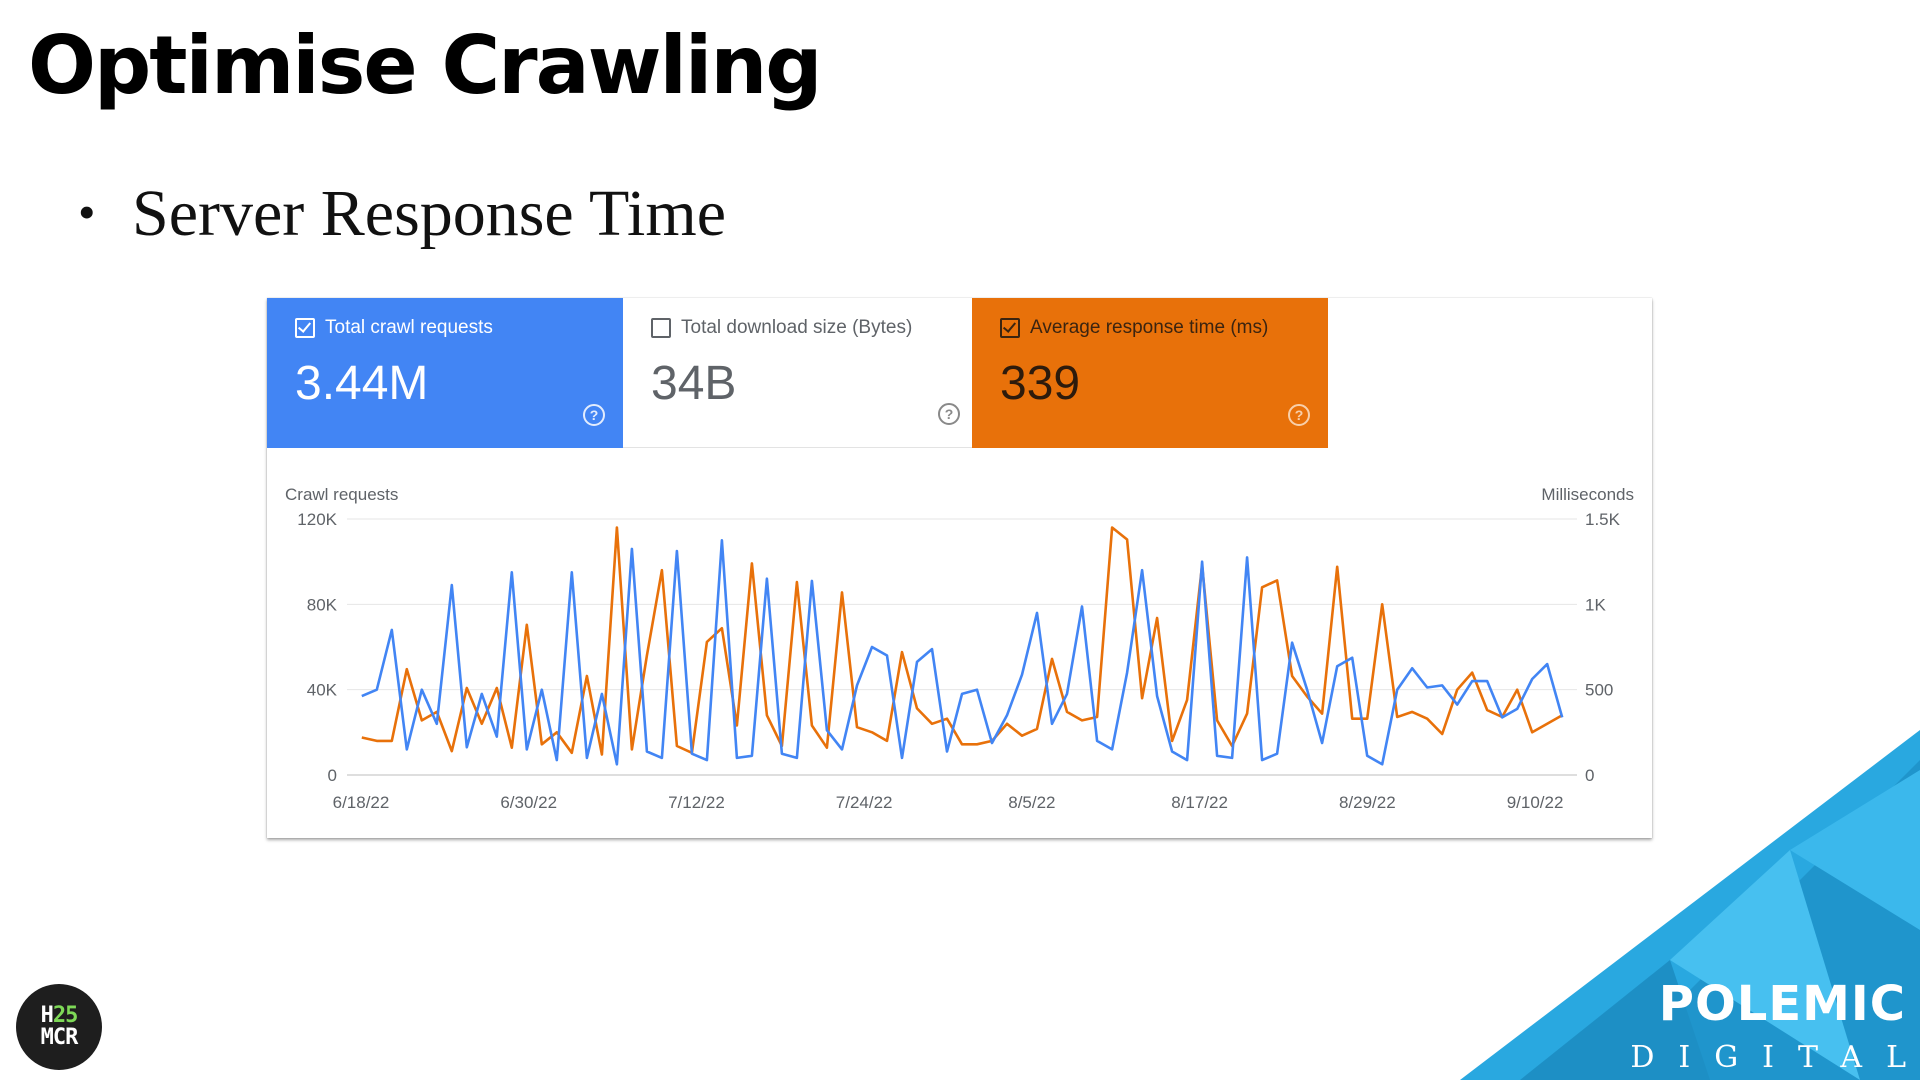 This screenshot has width=1920, height=1080. What do you see at coordinates (429, 213) in the screenshot?
I see `bullet-text: Server Response Time` at bounding box center [429, 213].